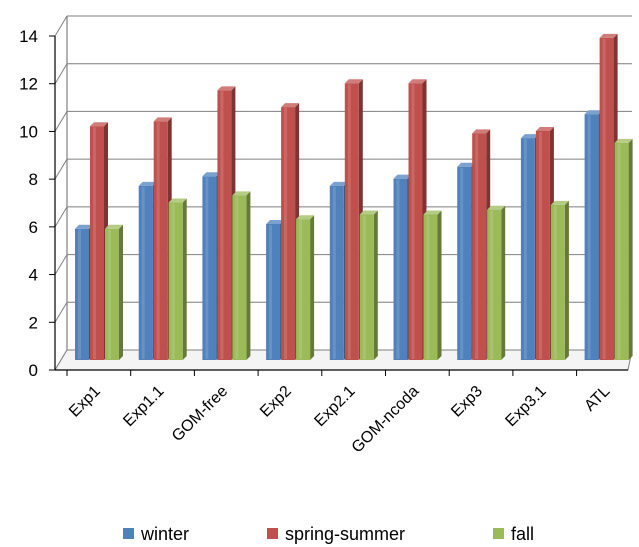  Describe the element at coordinates (85, 402) in the screenshot. I see `x-tick-label: Exp1` at that location.